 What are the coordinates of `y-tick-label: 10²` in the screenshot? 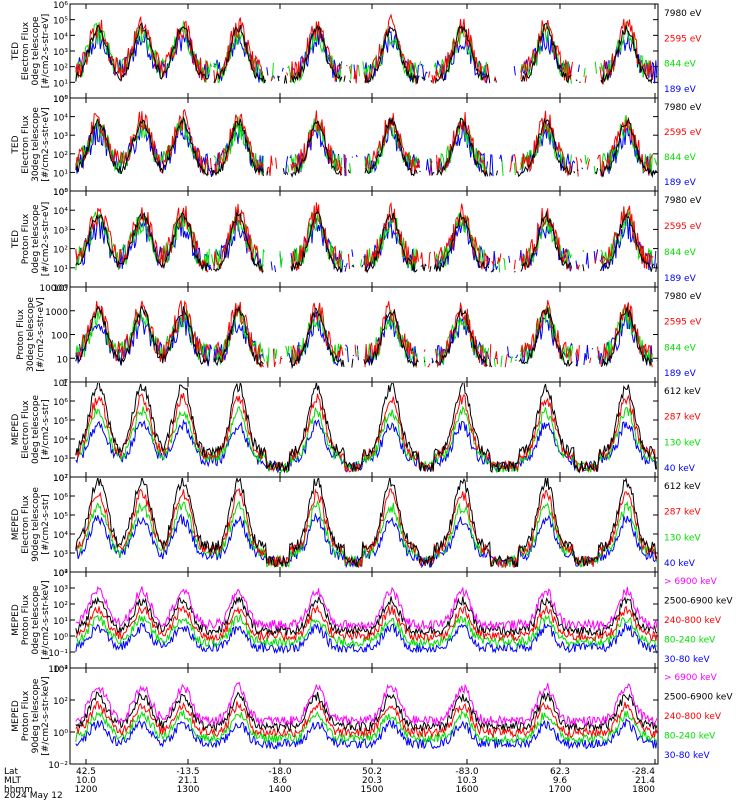 It's located at (60, 69).